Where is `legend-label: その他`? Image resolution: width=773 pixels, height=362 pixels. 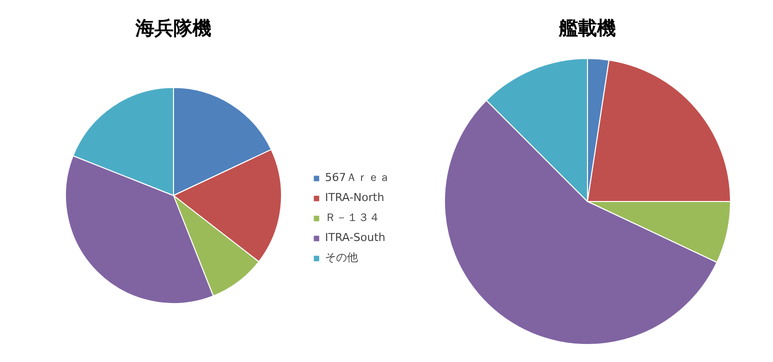
legend-label: その他 is located at coordinates (341, 257).